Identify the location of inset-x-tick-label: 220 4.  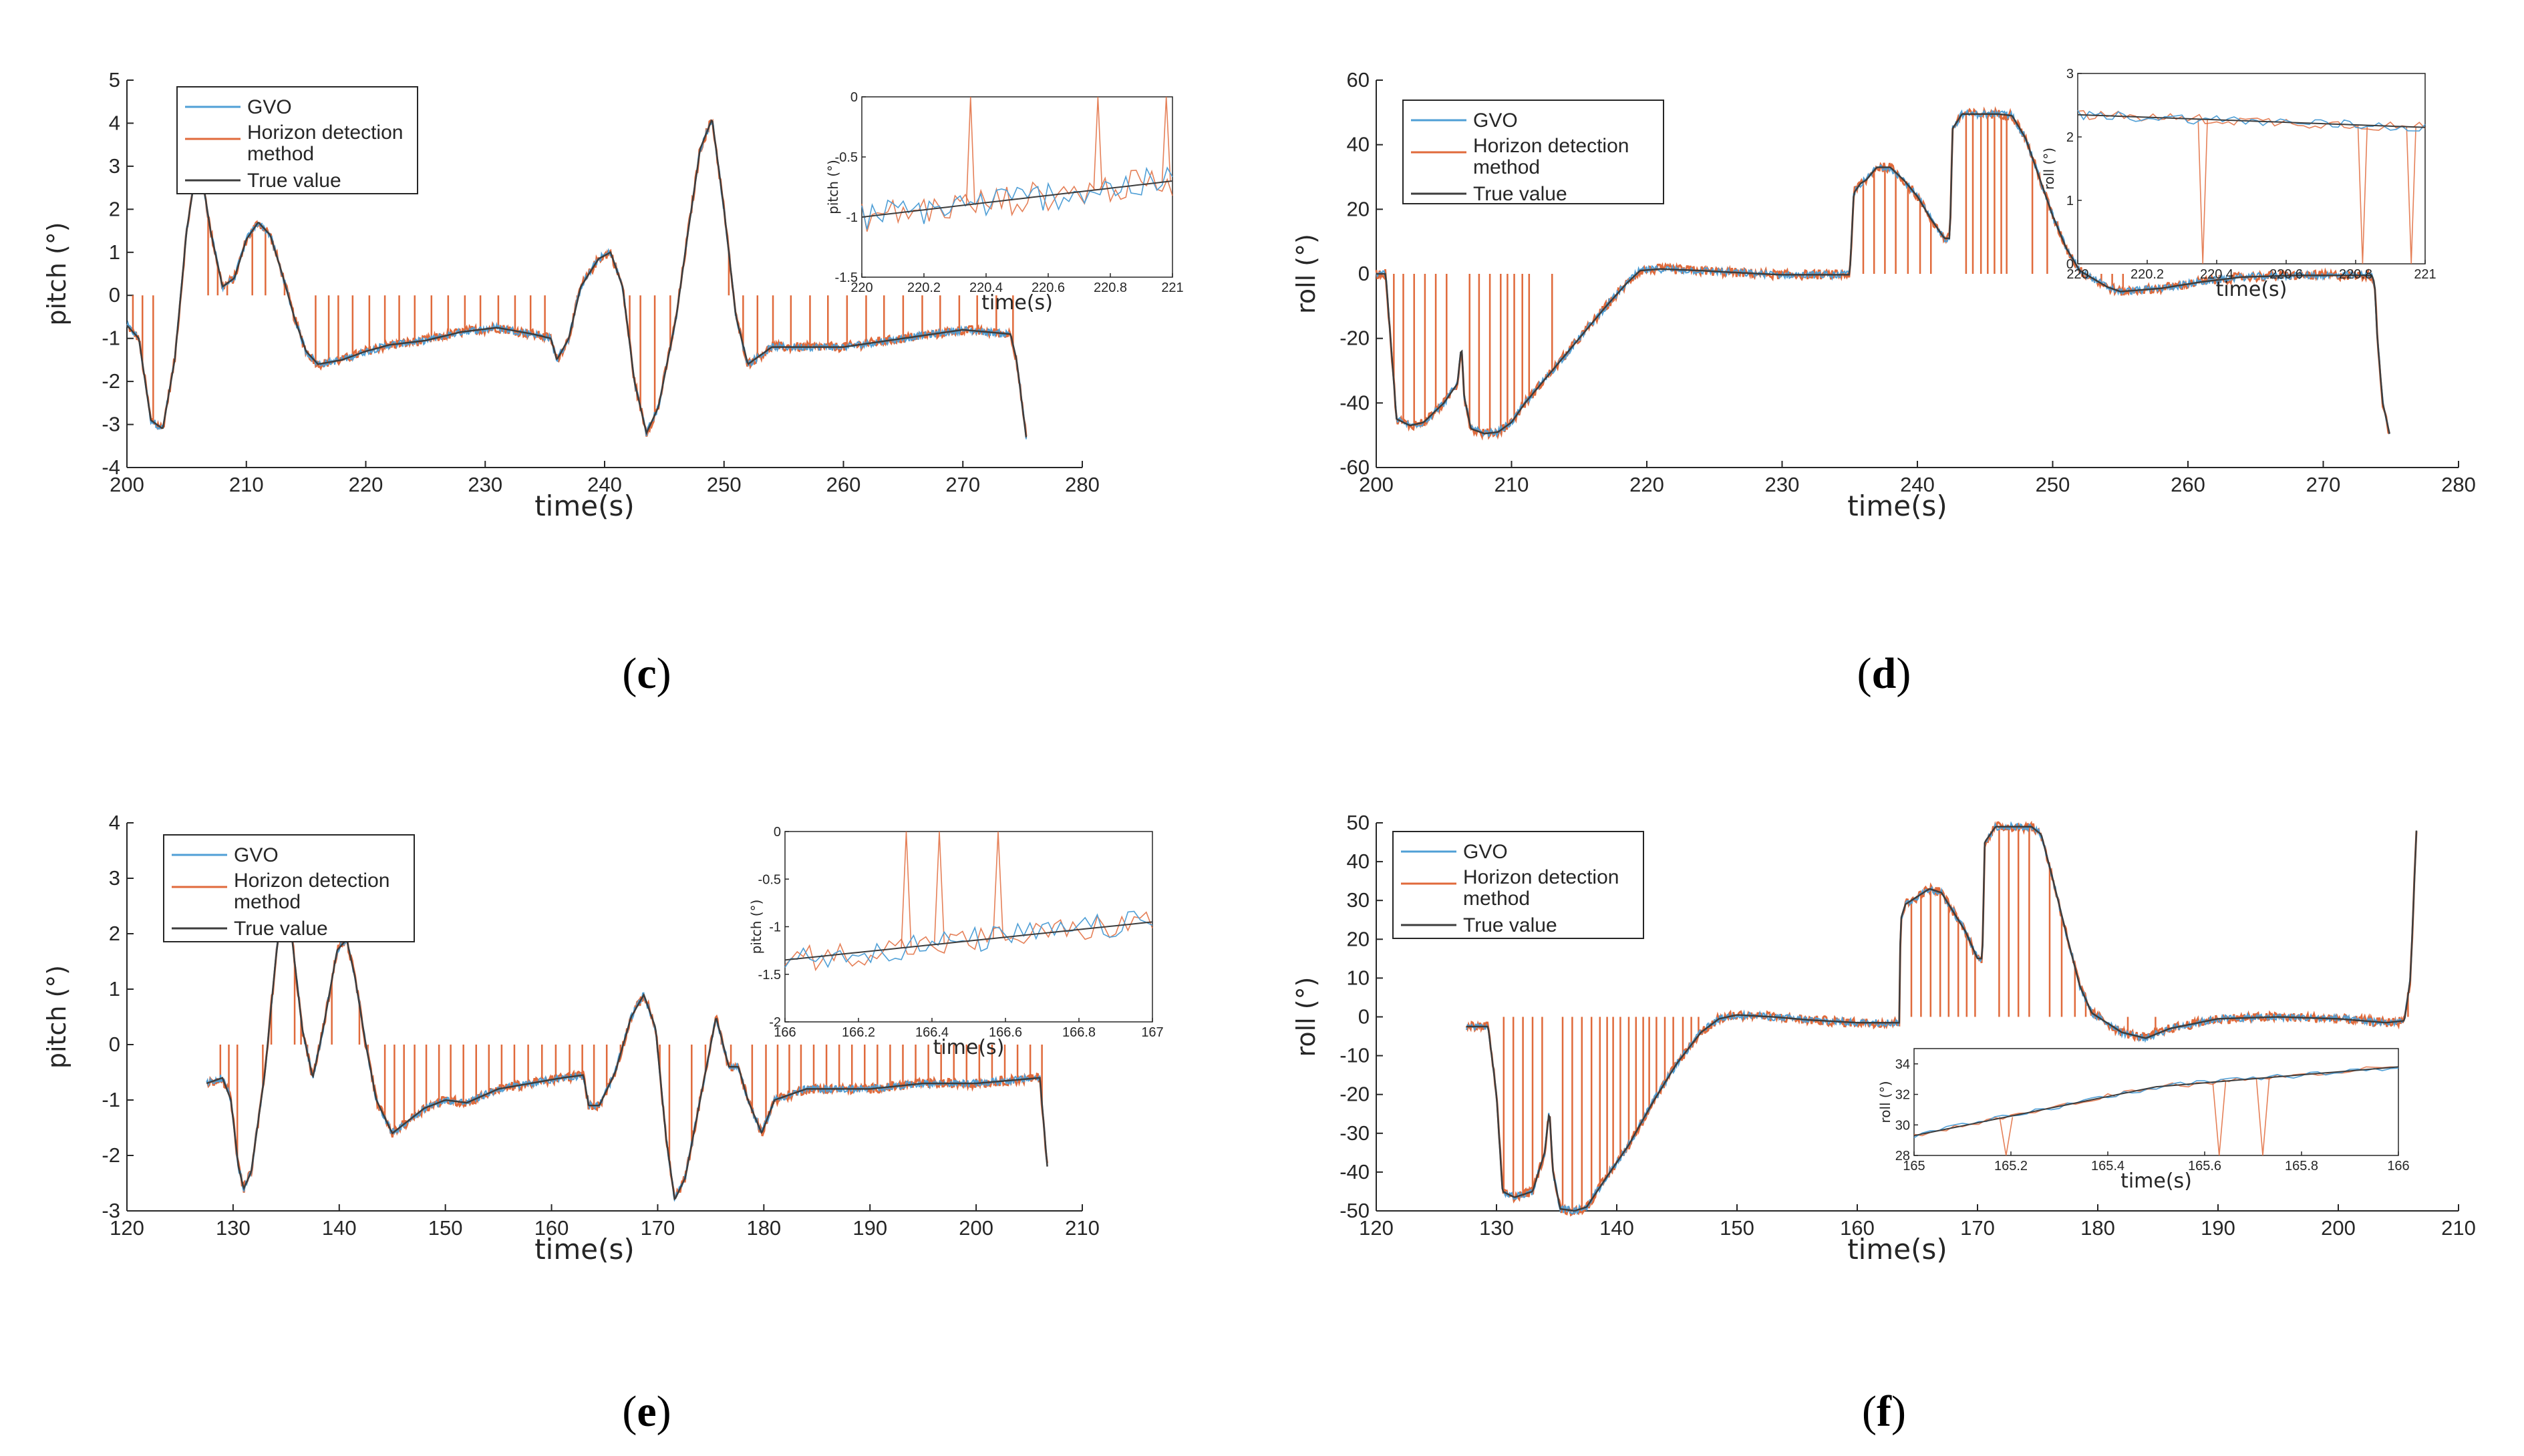
(2216, 274).